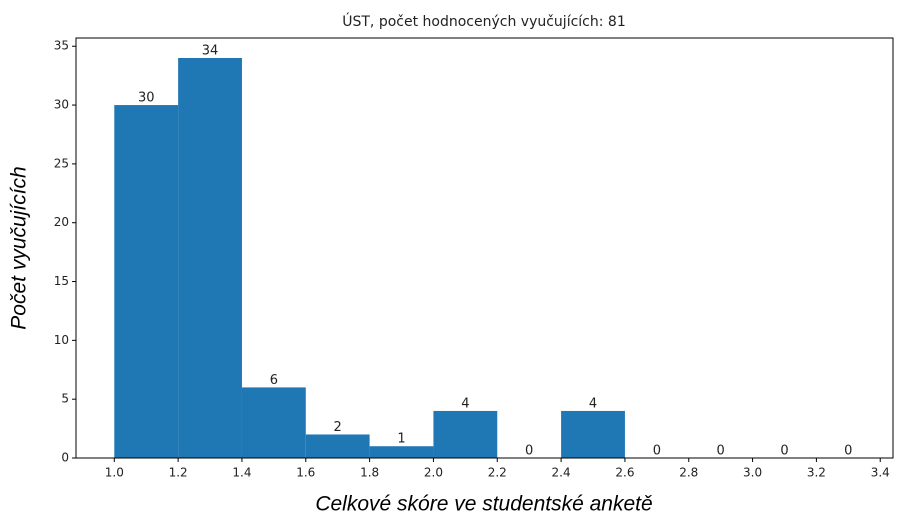  Describe the element at coordinates (369, 473) in the screenshot. I see `x-tick-label: 1.8` at that location.